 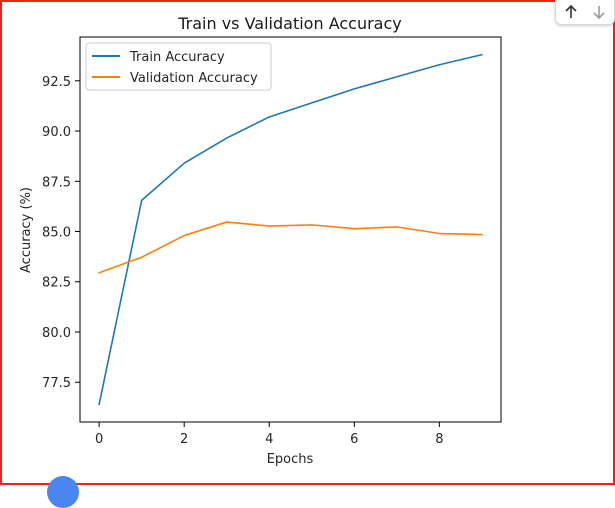 What do you see at coordinates (354, 439) in the screenshot?
I see `x-tick-label: 6` at bounding box center [354, 439].